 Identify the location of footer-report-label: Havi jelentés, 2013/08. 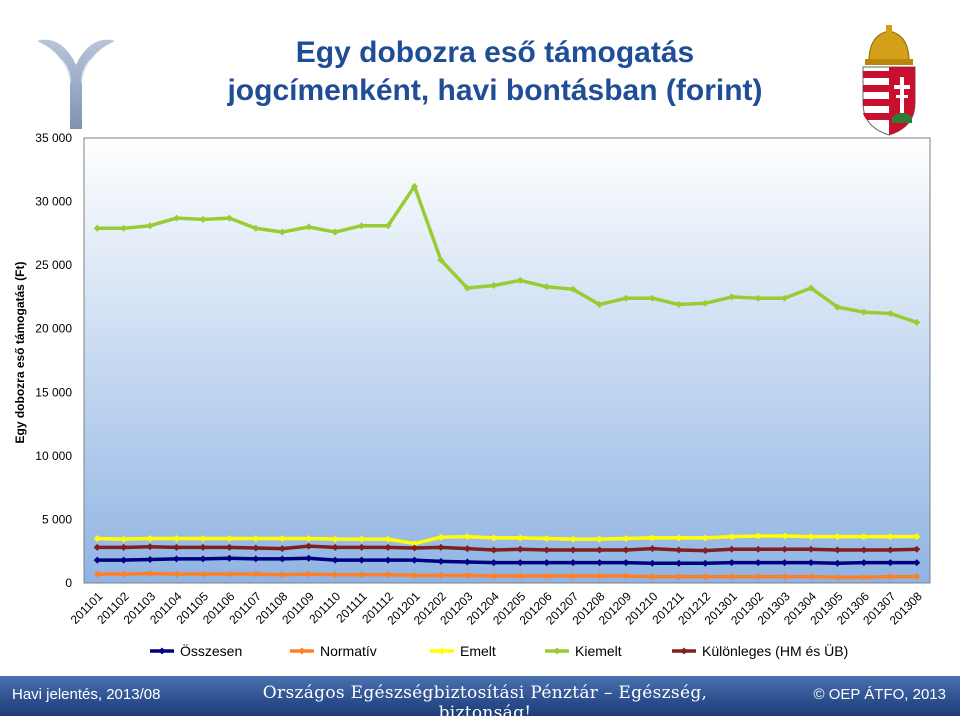
(86, 694).